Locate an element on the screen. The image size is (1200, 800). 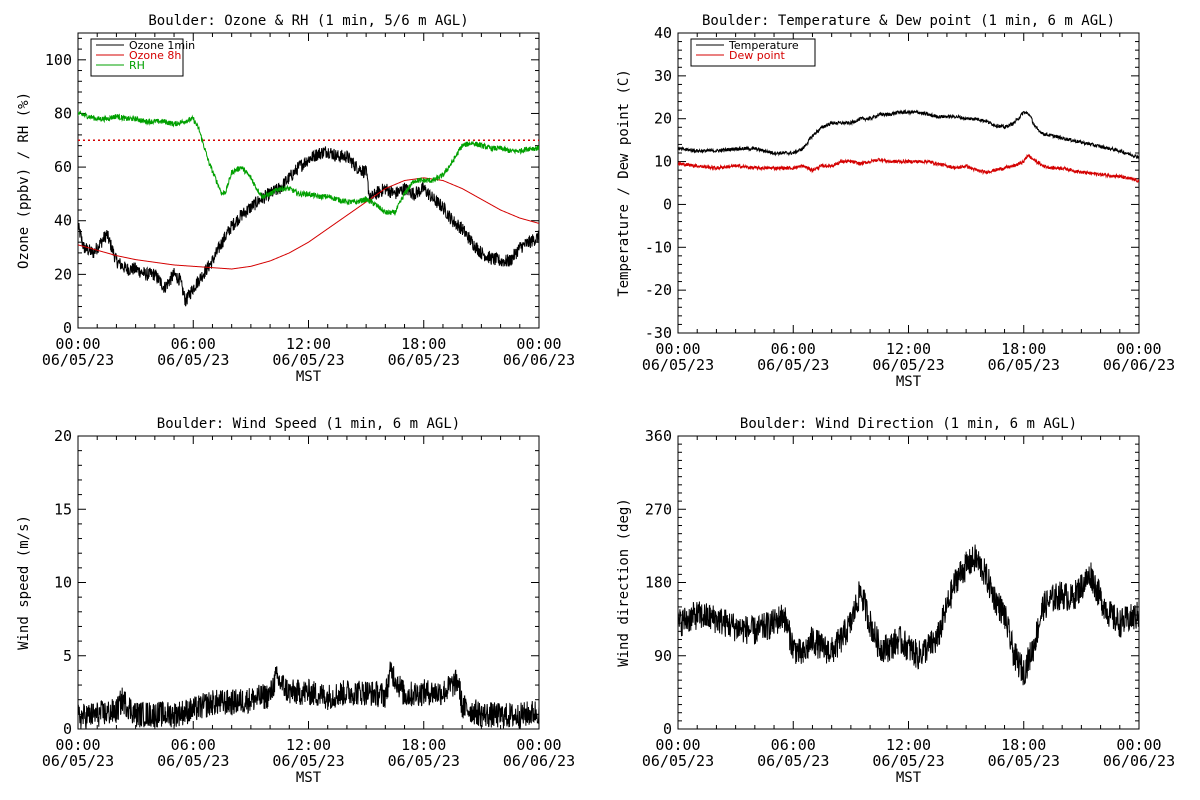
series-line-temperature is located at coordinates (908, 134).